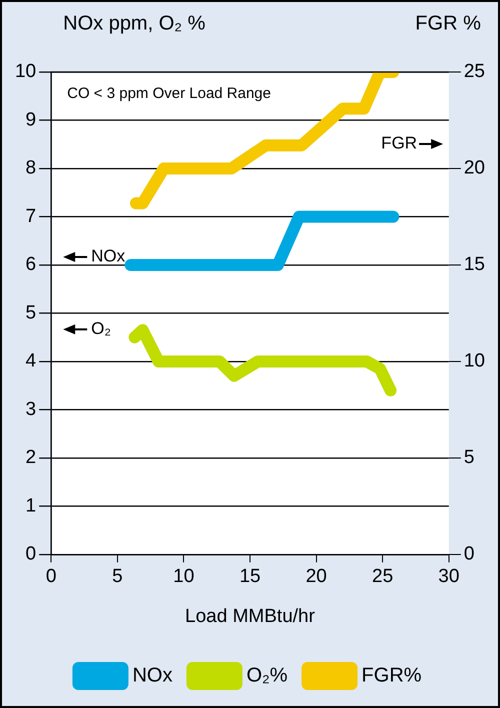 Image resolution: width=500 pixels, height=708 pixels. What do you see at coordinates (475, 265) in the screenshot?
I see `y2-tick-label: 15` at bounding box center [475, 265].